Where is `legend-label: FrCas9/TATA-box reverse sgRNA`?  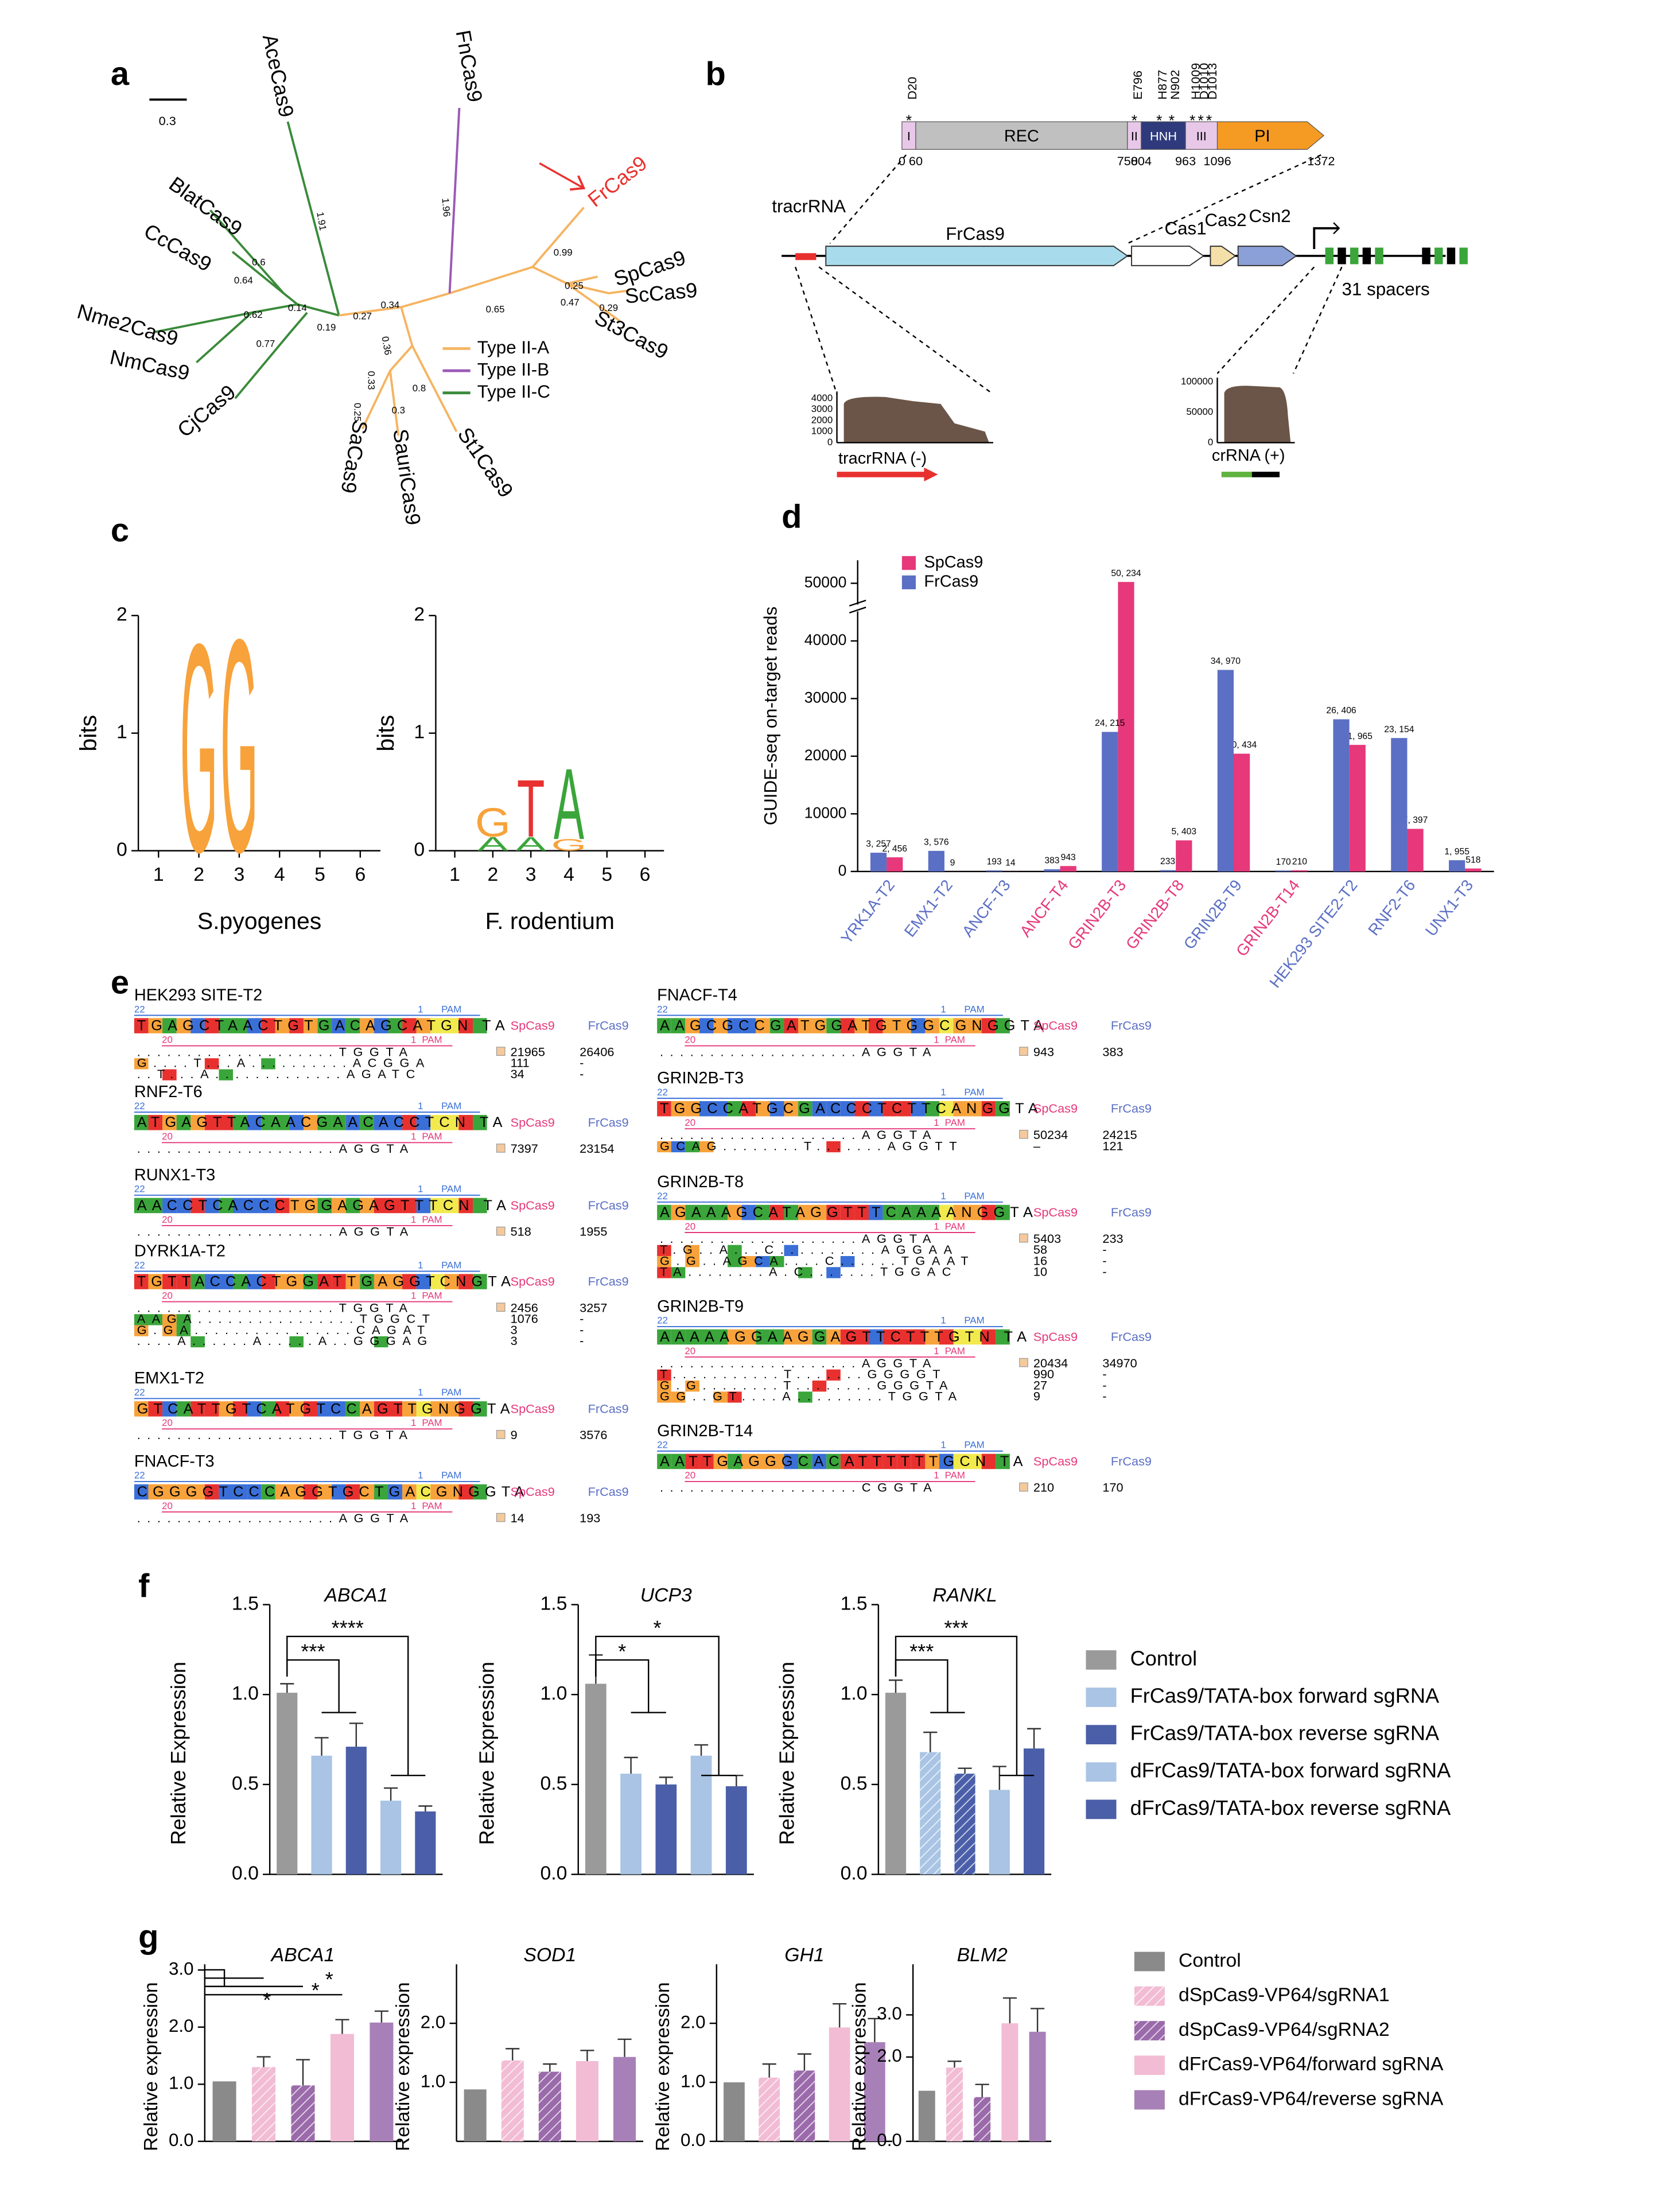
legend-label: FrCas9/TATA-box reverse sgRNA is located at coordinates (1285, 1733).